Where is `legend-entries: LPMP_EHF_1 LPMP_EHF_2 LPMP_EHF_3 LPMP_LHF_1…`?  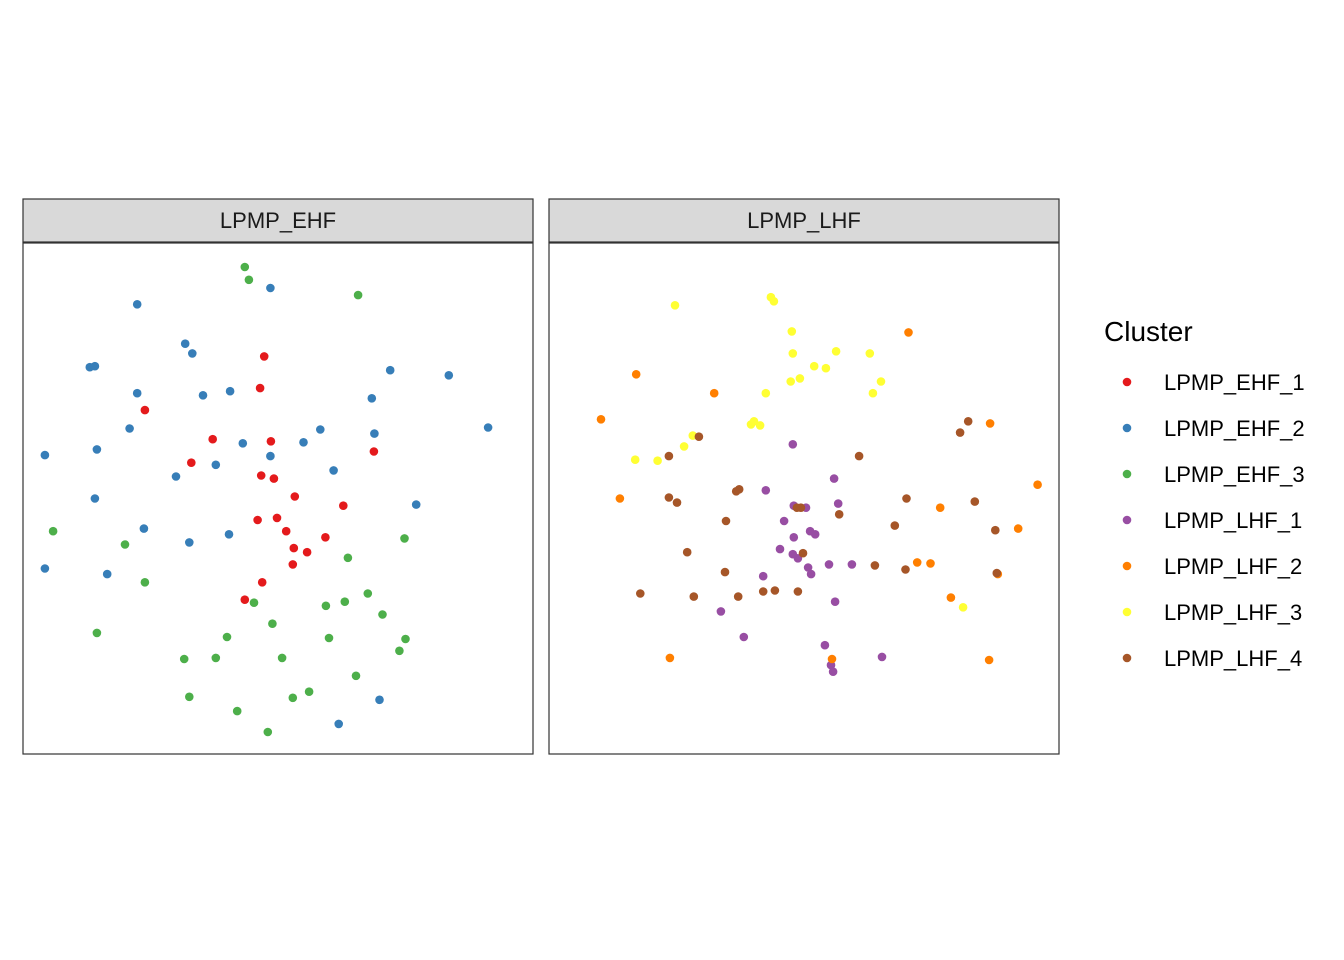 legend-entries: LPMP_EHF_1 LPMP_EHF_2 LPMP_EHF_3 LPMP_LHF_1… is located at coordinates (1213, 520).